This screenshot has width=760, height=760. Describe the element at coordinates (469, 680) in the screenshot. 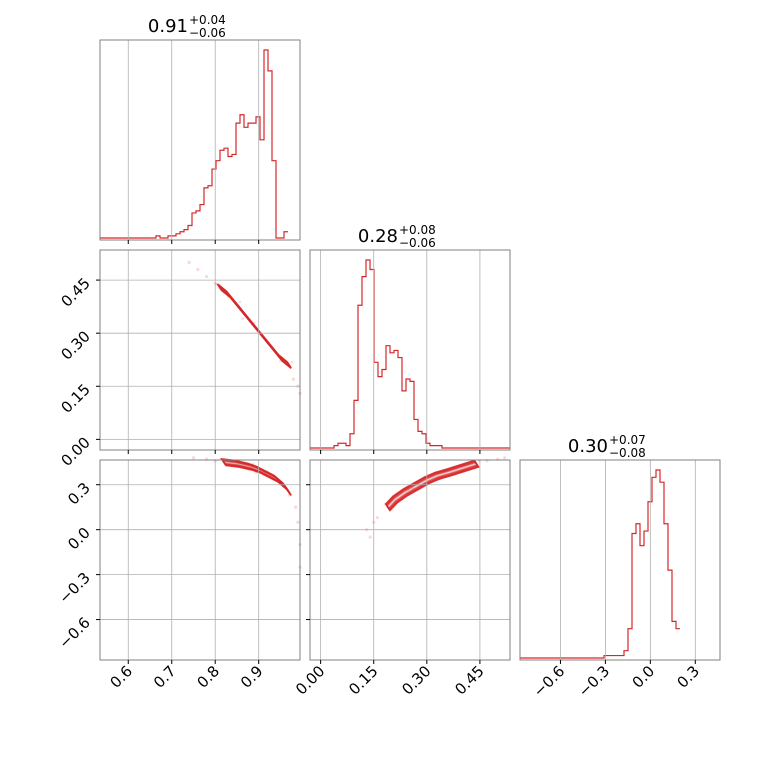

I see `x-tick-label: 0.45` at that location.